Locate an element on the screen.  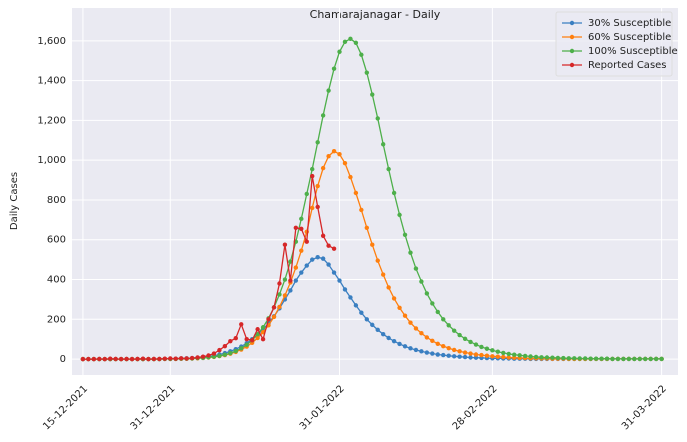
y-tick-label: 800 is located at coordinates (56, 200).